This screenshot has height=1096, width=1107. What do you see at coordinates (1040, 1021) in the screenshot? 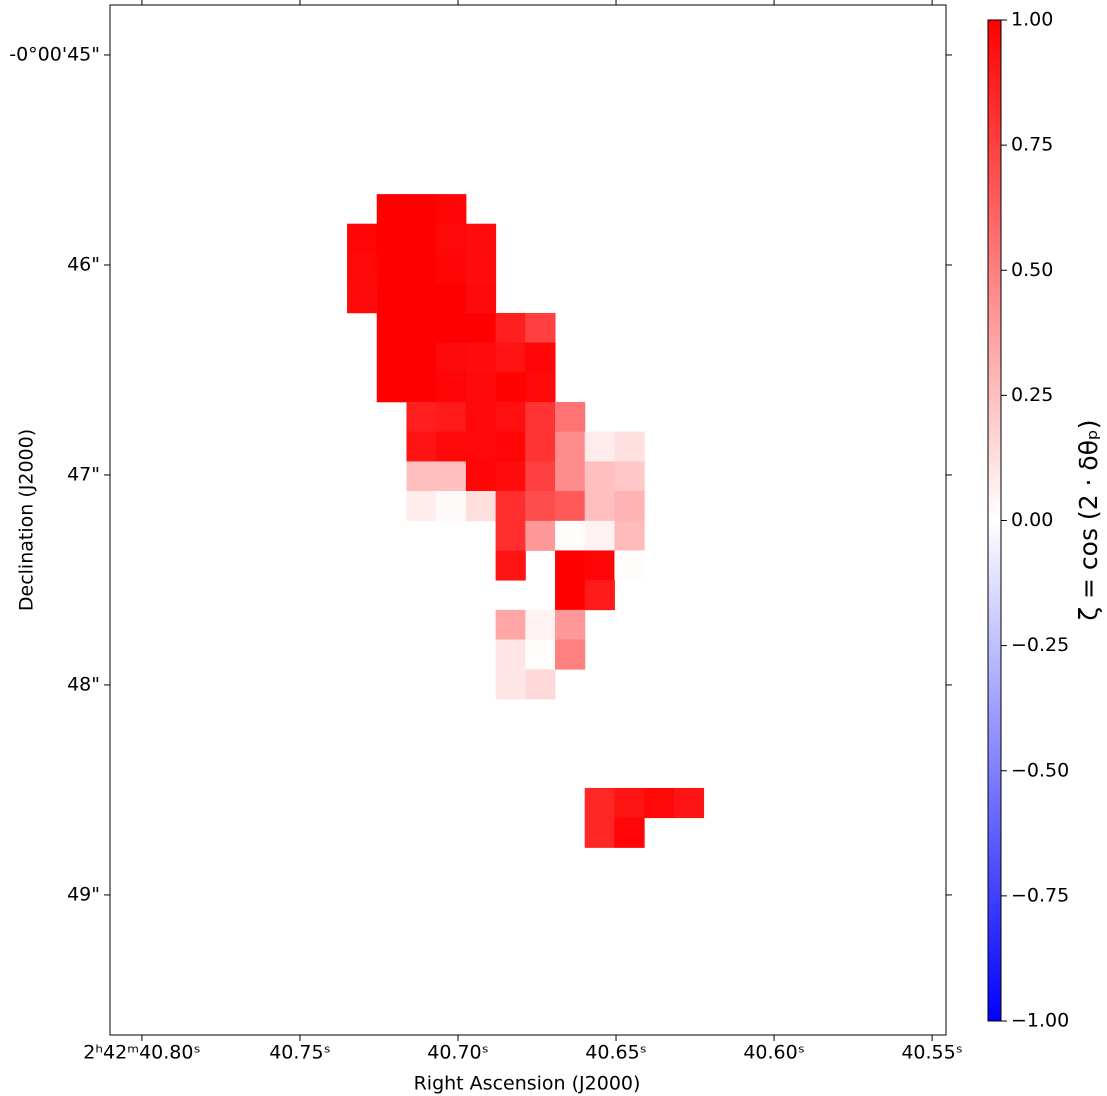
I see `colorbar-tick-label: −1.00` at bounding box center [1040, 1021].